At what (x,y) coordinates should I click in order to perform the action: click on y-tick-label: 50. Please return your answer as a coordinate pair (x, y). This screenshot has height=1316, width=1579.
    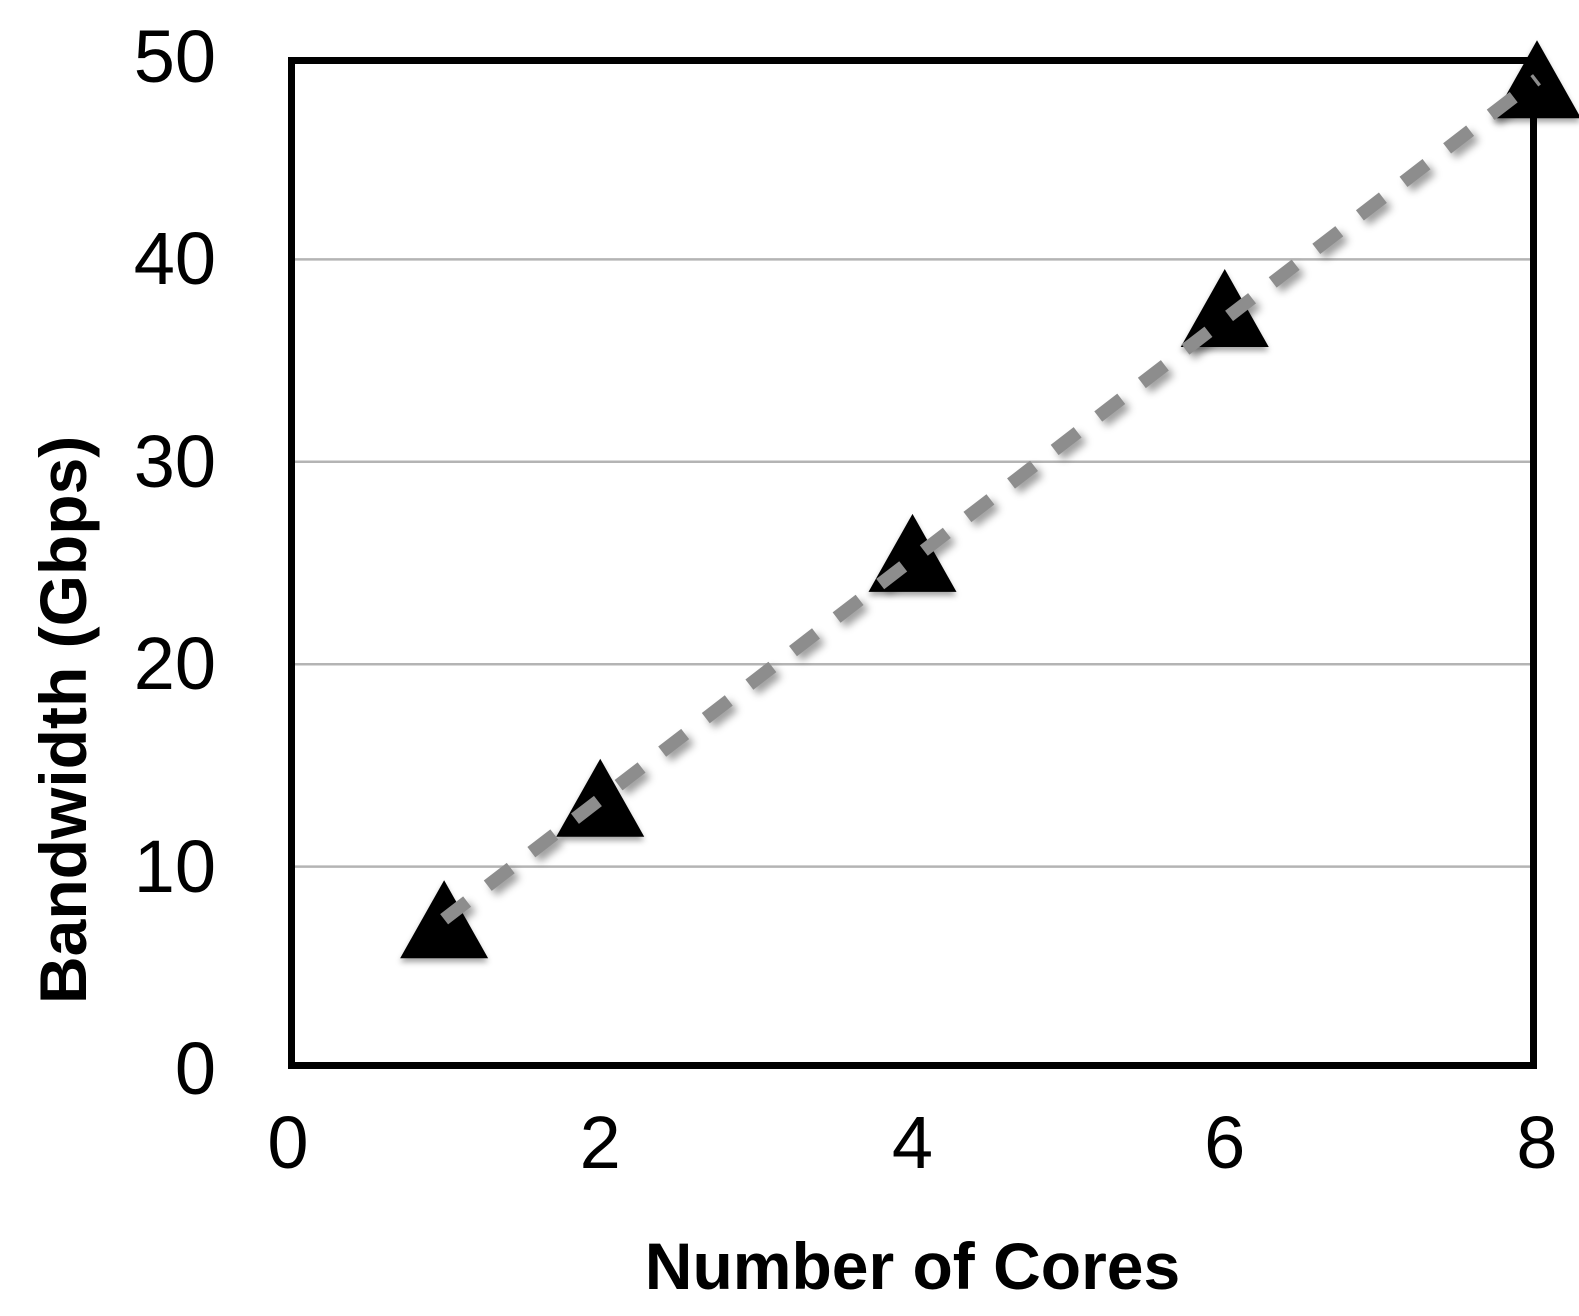
    Looking at the image, I should click on (174, 56).